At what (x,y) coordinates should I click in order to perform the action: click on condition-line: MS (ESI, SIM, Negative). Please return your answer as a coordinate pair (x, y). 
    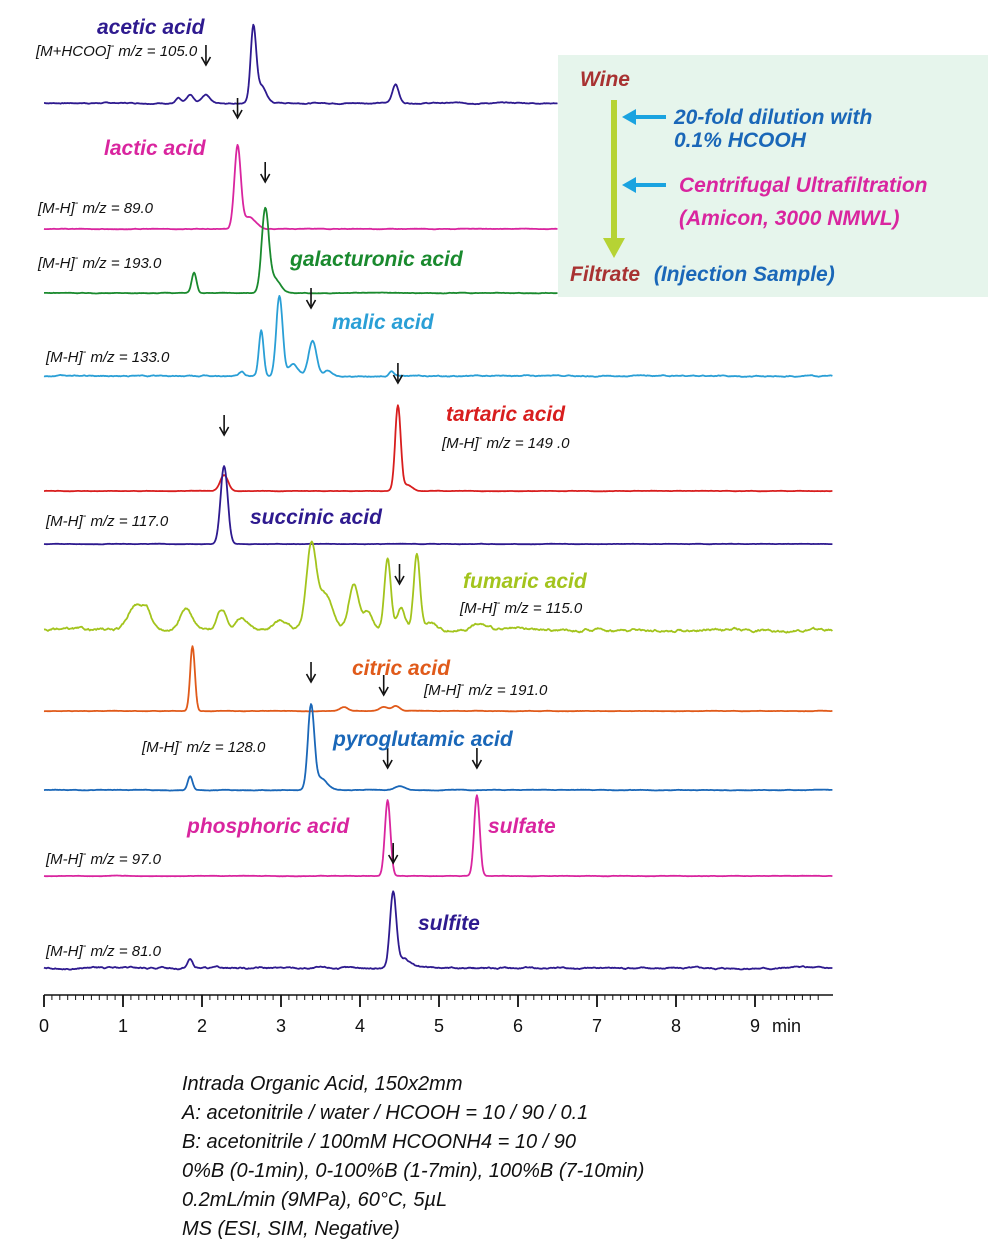
    Looking at the image, I should click on (291, 1229).